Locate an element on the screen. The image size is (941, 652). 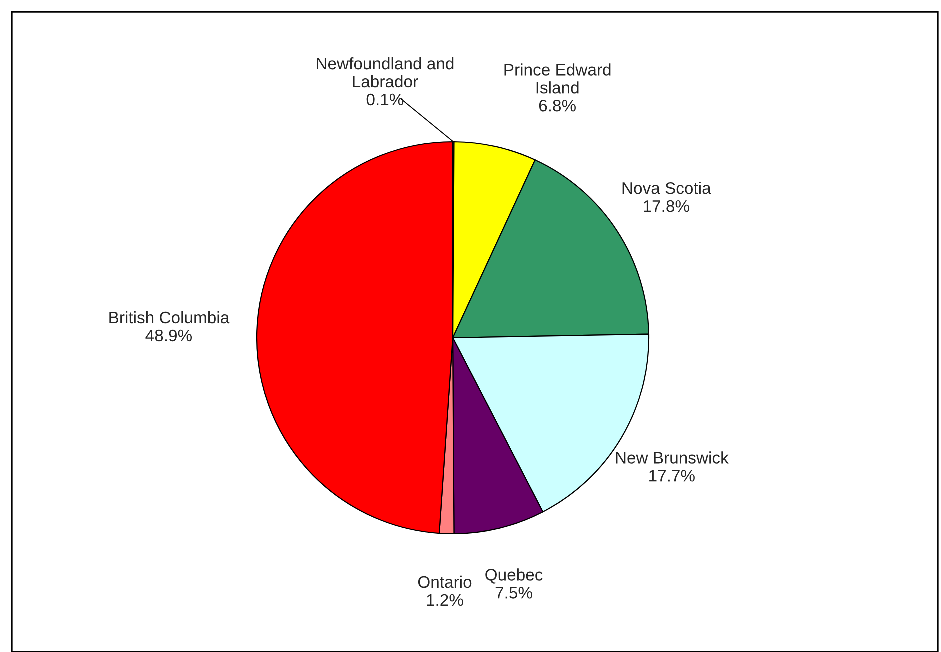
data-label: 0.1% is located at coordinates (385, 100).